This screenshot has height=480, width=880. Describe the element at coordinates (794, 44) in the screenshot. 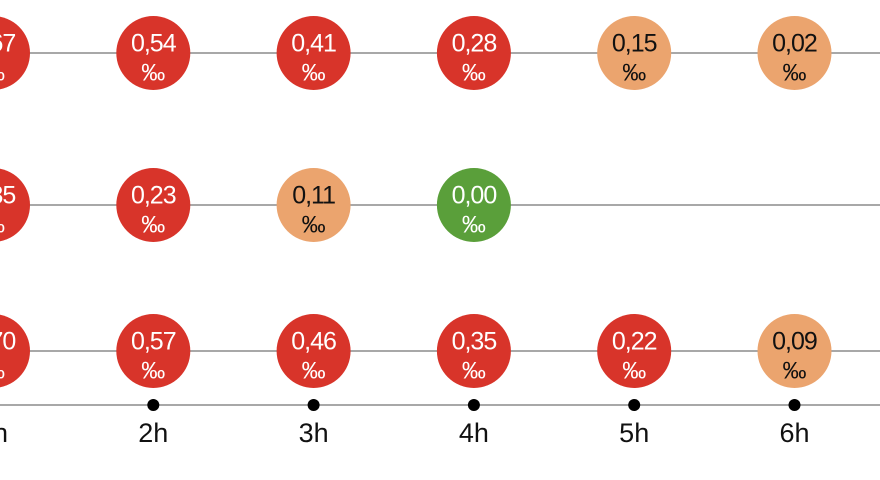

I see `value-label: 0,02` at that location.